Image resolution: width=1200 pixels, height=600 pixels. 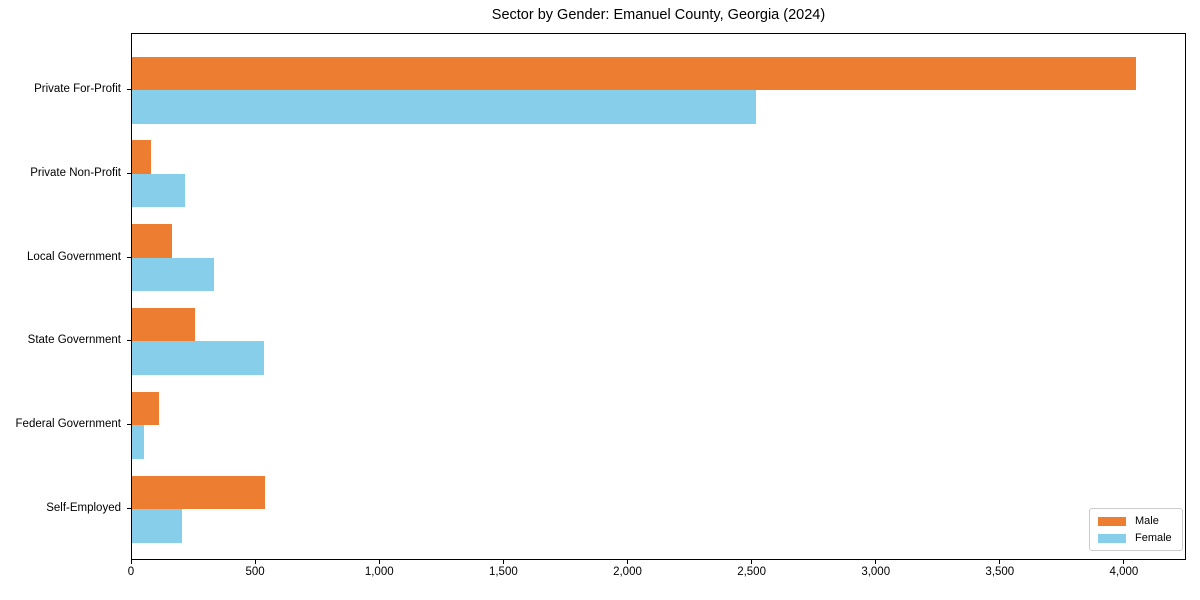 I want to click on y-axis-label-state-government: State Government, so click(x=74, y=340).